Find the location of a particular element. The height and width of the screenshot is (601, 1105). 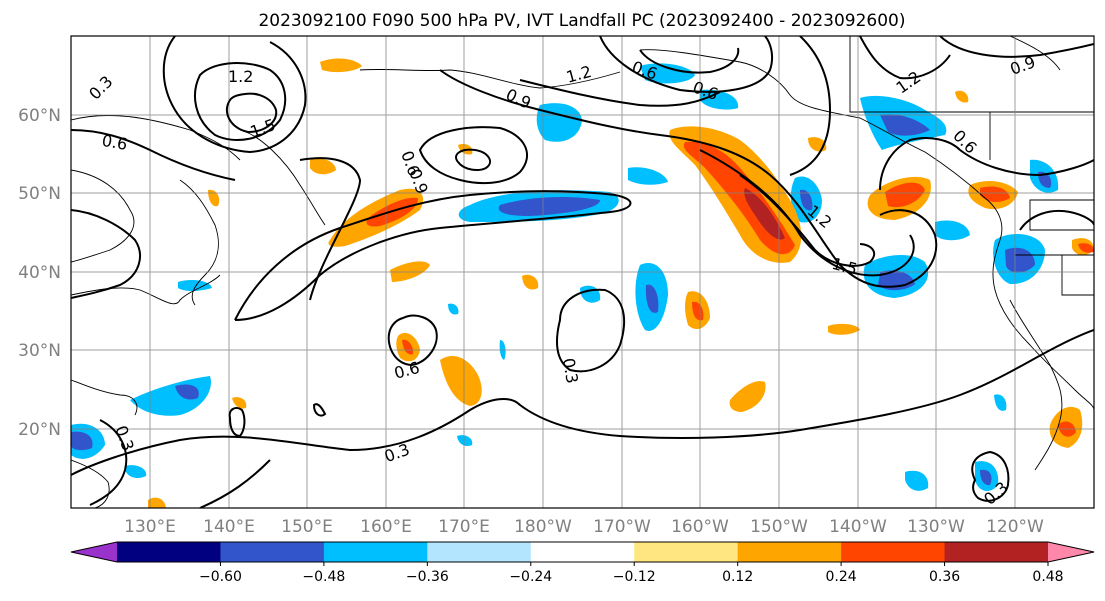

latitude-labels: 60°N 50°N 40°N 30°N 20°N is located at coordinates (39, 273).